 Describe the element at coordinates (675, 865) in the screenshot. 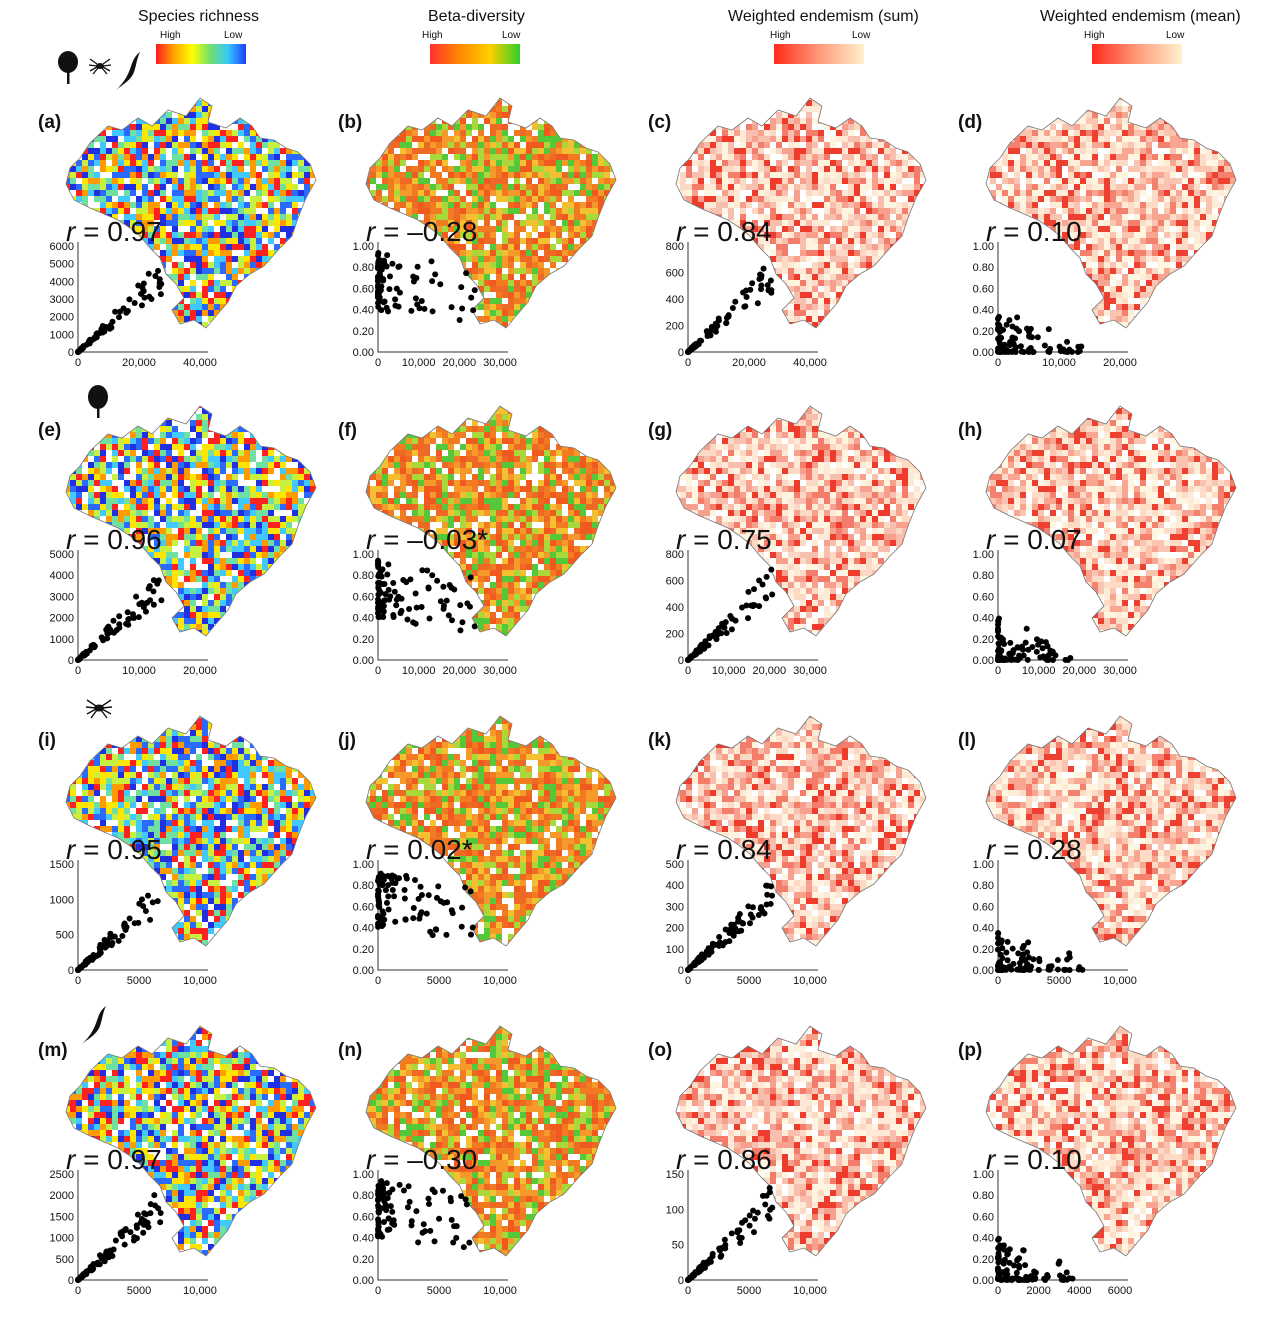

I see `y-tick-label: 500` at that location.